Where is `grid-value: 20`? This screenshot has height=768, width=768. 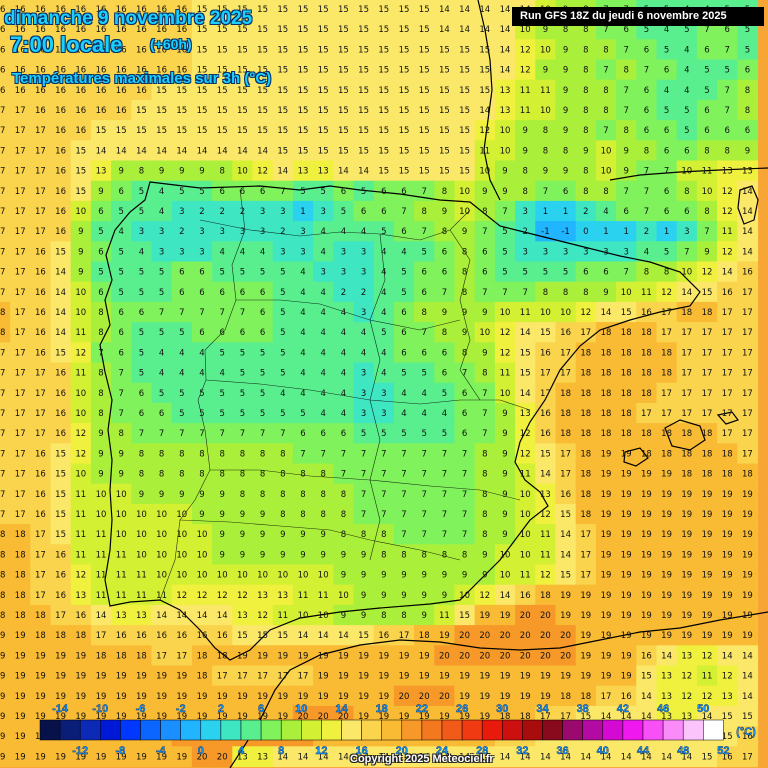 grid-value: 20 is located at coordinates (484, 636).